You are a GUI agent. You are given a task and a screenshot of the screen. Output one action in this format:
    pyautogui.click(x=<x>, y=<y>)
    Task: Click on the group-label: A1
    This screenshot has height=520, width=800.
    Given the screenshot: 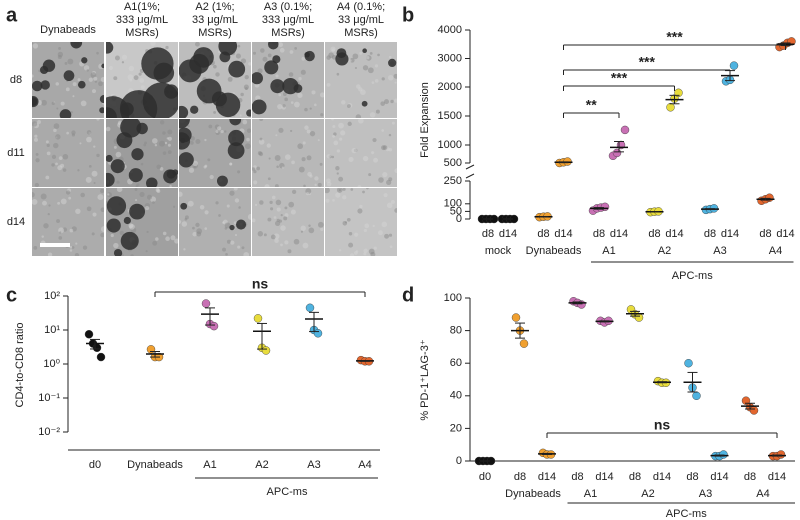 What is the action you would take?
    pyautogui.click(x=608, y=251)
    